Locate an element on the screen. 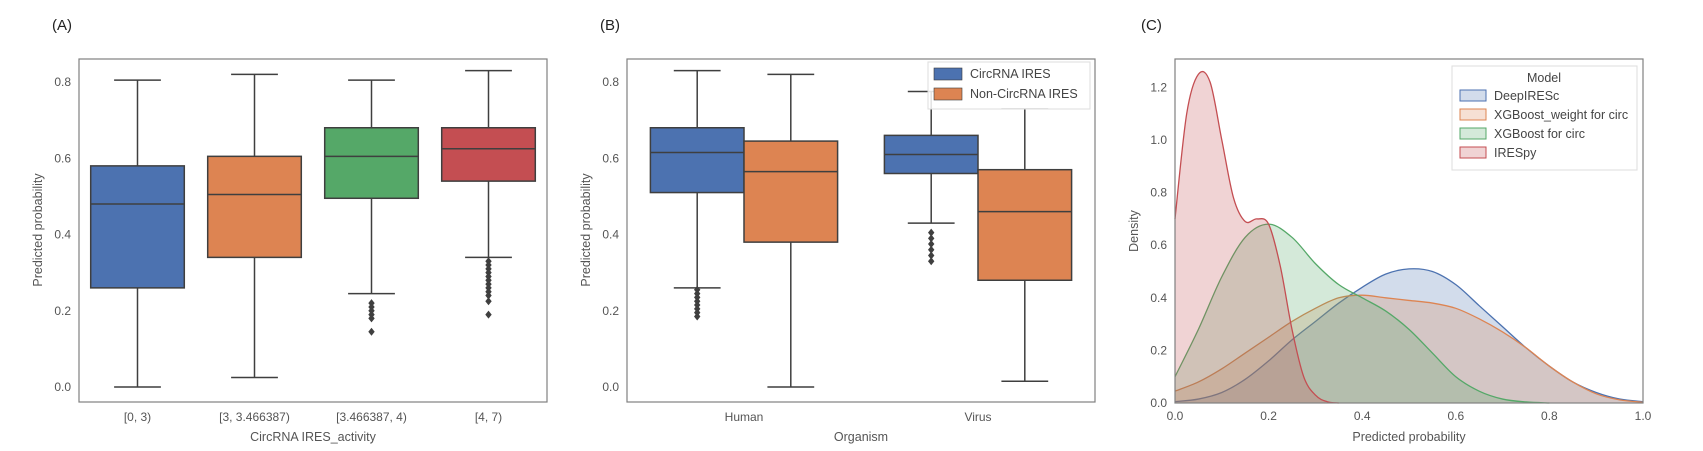  legend-swatch-xgboost-for-circ is located at coordinates (1473, 133).